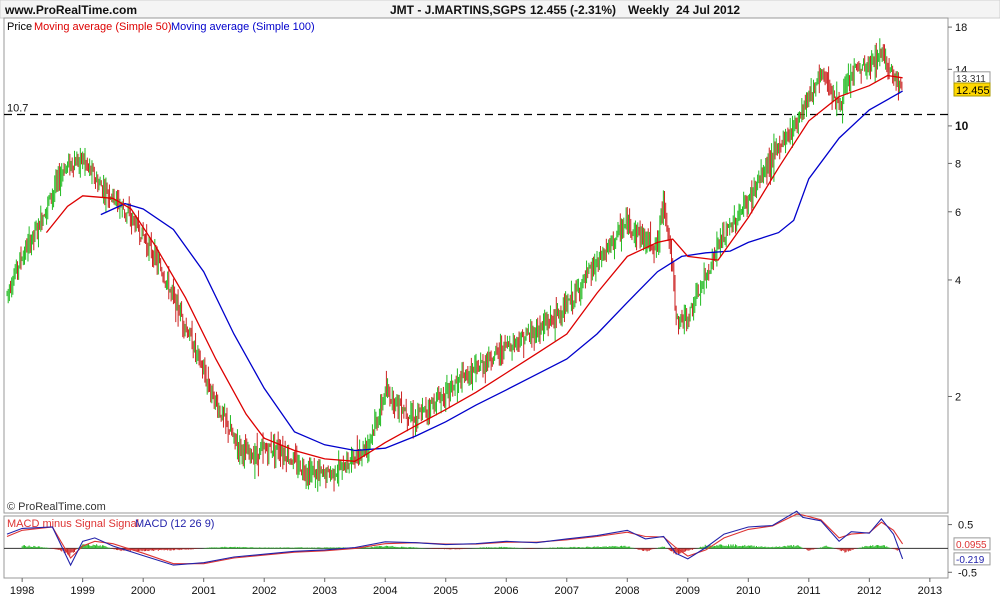 This screenshot has height=600, width=1000. Describe the element at coordinates (688, 591) in the screenshot. I see `x-tick-label: 2009` at that location.